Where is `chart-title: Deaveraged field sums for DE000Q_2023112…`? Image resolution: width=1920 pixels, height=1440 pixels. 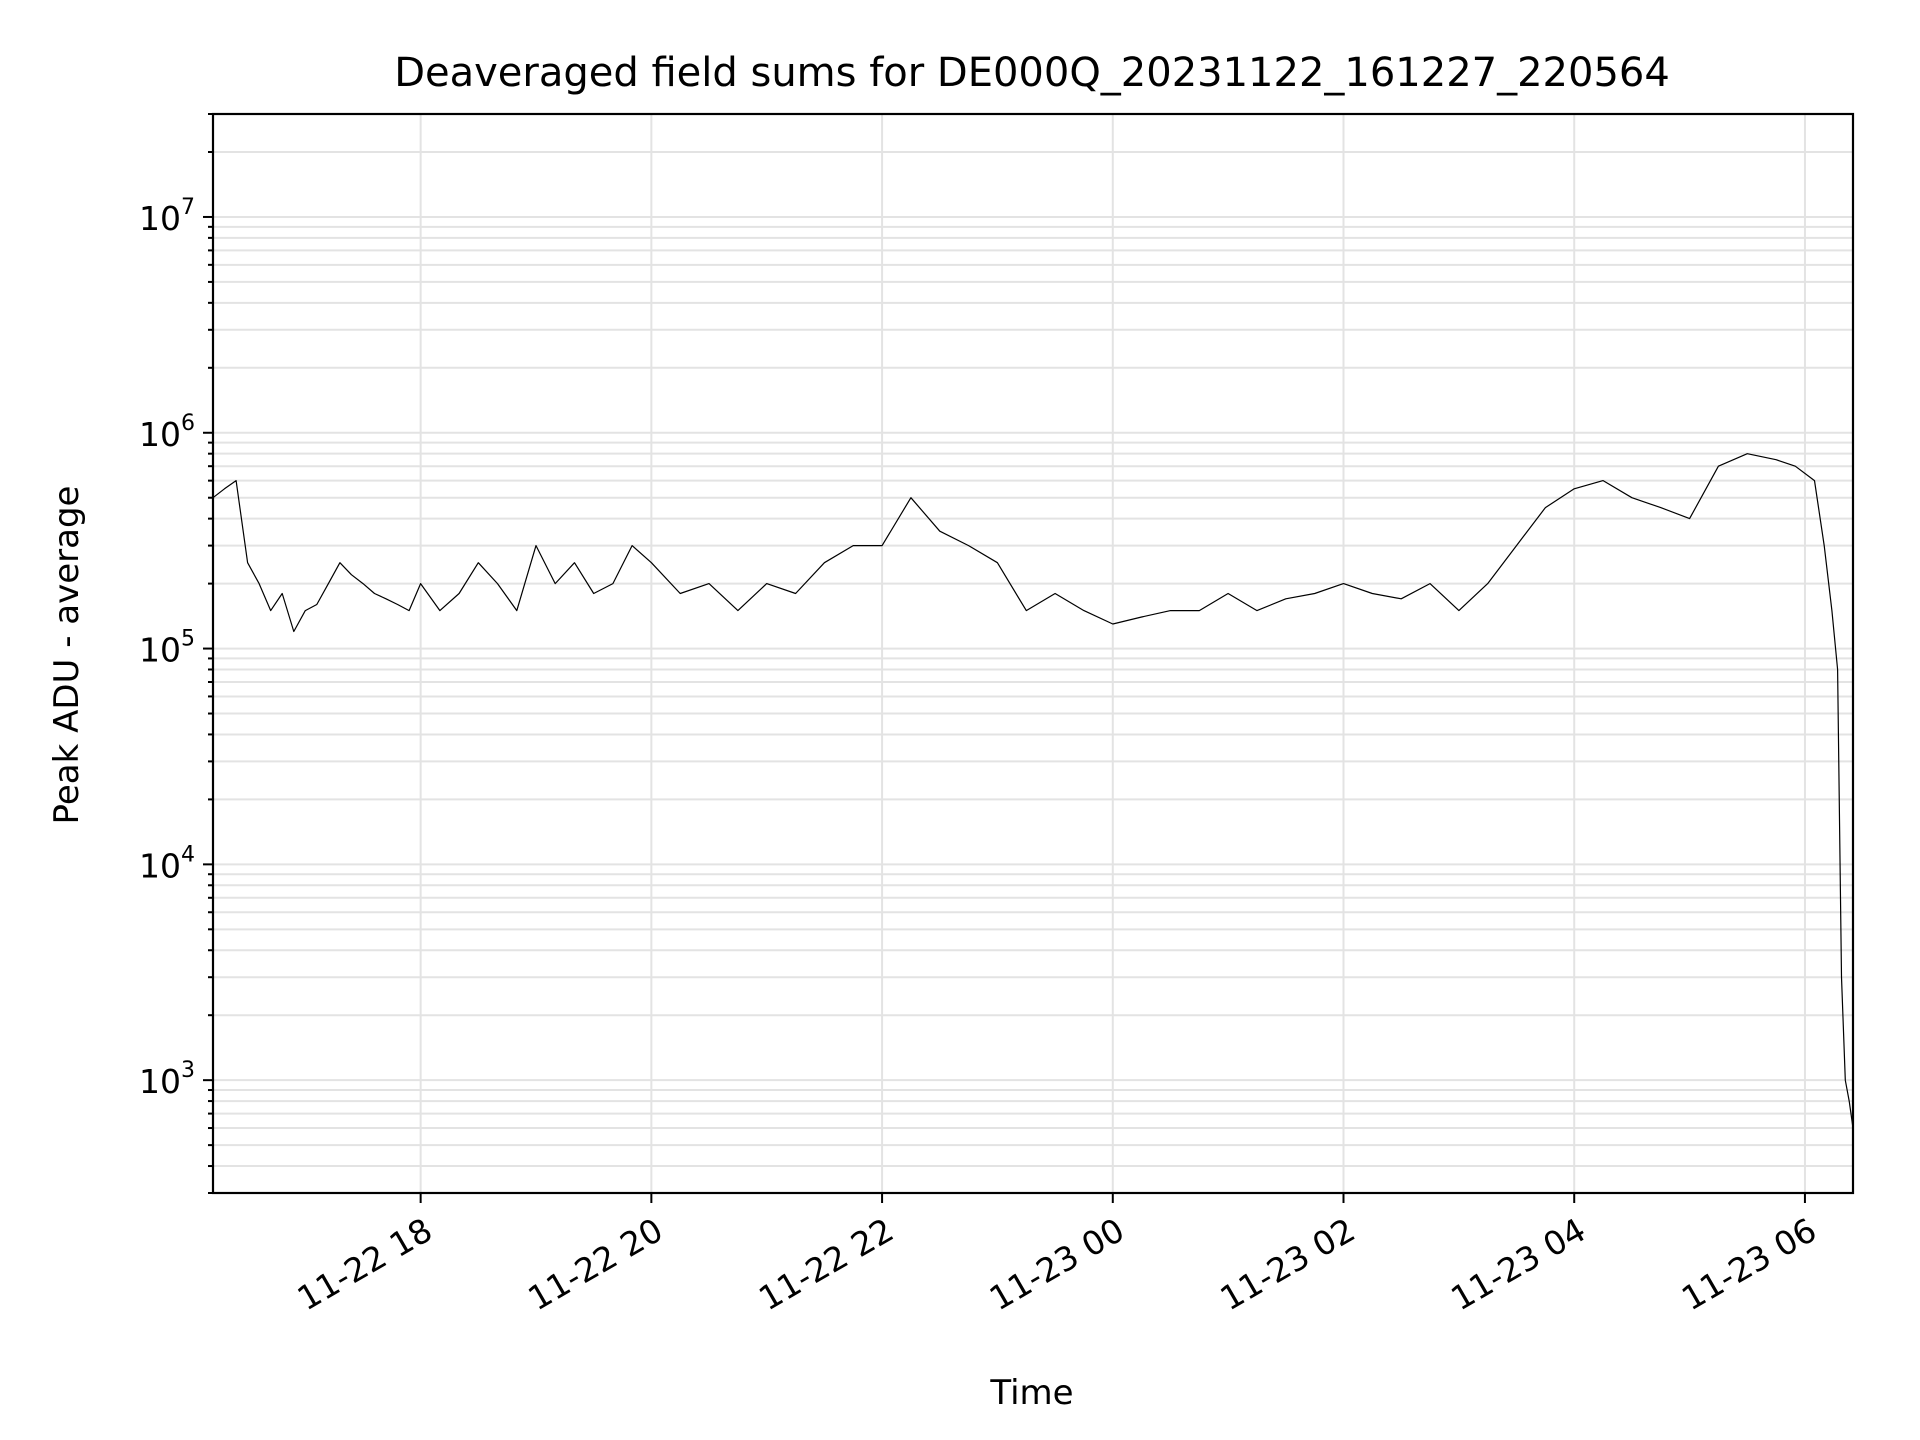
chart-title: Deaveraged field sums for DE000Q_2023112… is located at coordinates (1032, 73).